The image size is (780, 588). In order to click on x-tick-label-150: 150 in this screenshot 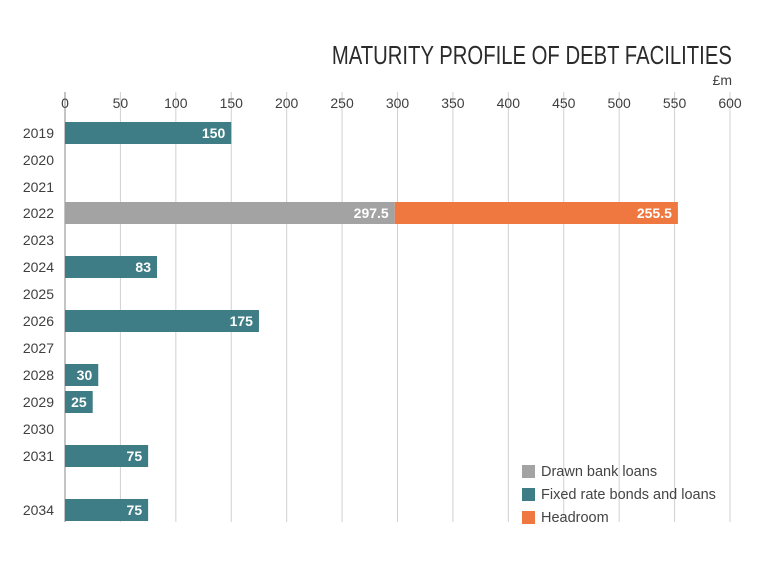, I will do `click(232, 103)`.